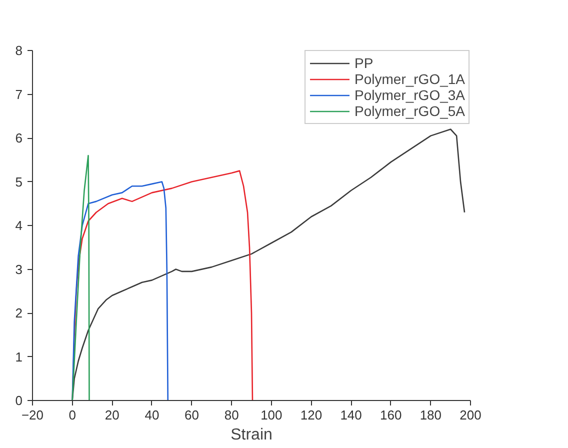 The height and width of the screenshot is (448, 568). What do you see at coordinates (19, 225) in the screenshot?
I see `y-tick-label: 4` at bounding box center [19, 225].